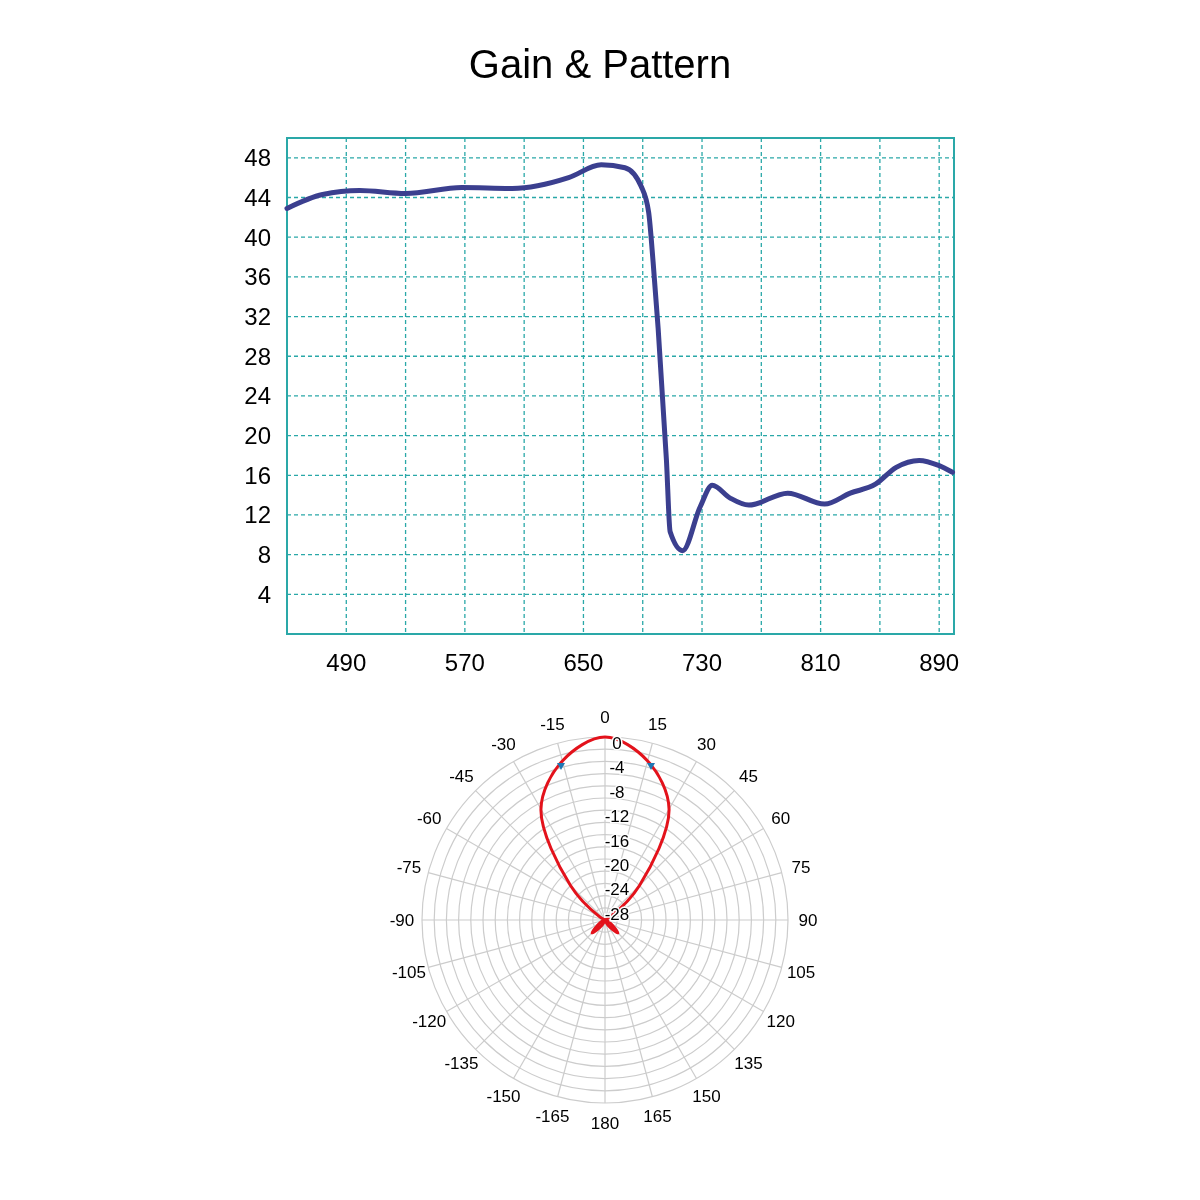 The image size is (1200, 1200). What do you see at coordinates (257, 356) in the screenshot?
I see `y-tick-label: 28` at bounding box center [257, 356].